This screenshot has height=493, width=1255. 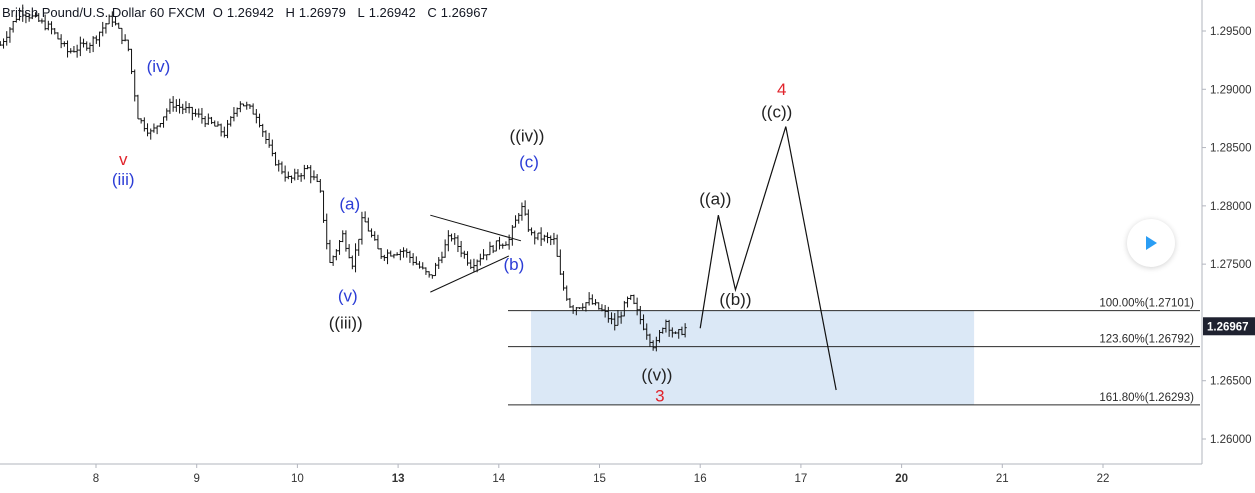 I want to click on replay-button, so click(x=1151, y=243).